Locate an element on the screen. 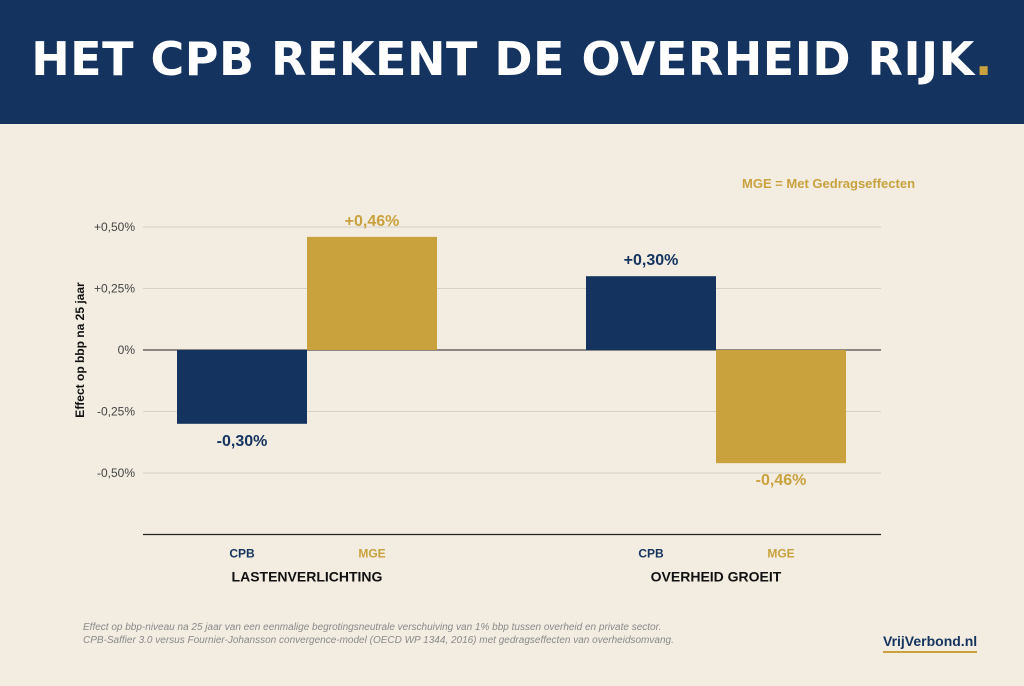 The image size is (1024, 686). y-tick-label: -0,25% is located at coordinates (116, 412).